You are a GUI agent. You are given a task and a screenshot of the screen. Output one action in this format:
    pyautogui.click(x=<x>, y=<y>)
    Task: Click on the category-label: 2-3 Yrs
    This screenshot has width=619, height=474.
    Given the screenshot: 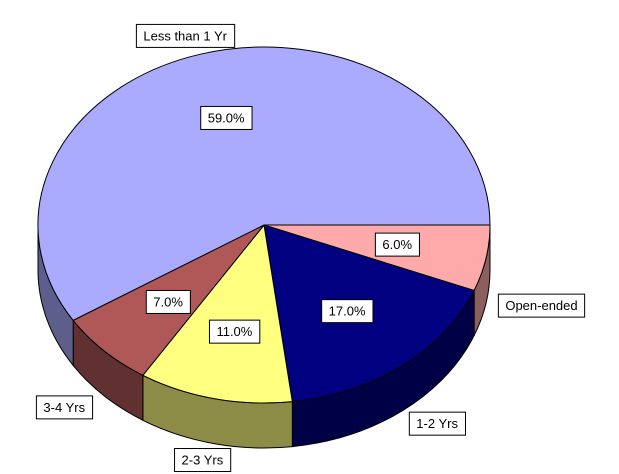 What is the action you would take?
    pyautogui.click(x=203, y=460)
    